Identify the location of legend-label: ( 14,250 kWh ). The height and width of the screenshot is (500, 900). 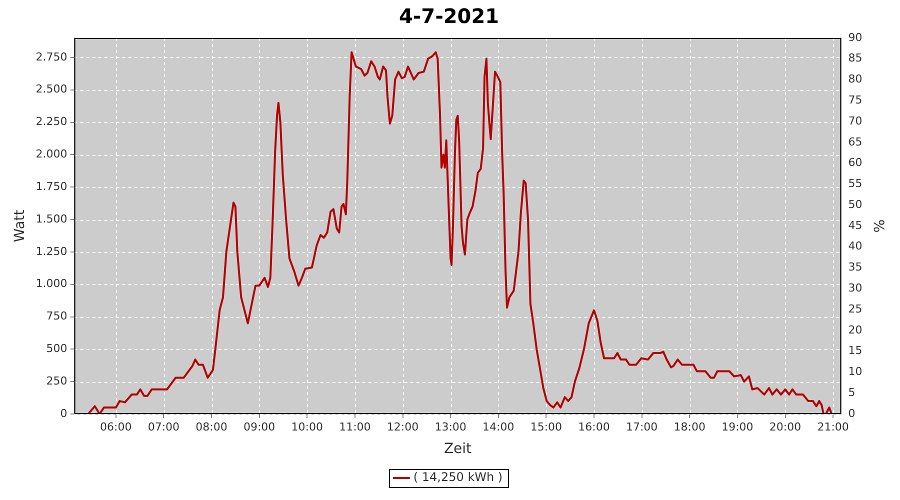
(458, 477).